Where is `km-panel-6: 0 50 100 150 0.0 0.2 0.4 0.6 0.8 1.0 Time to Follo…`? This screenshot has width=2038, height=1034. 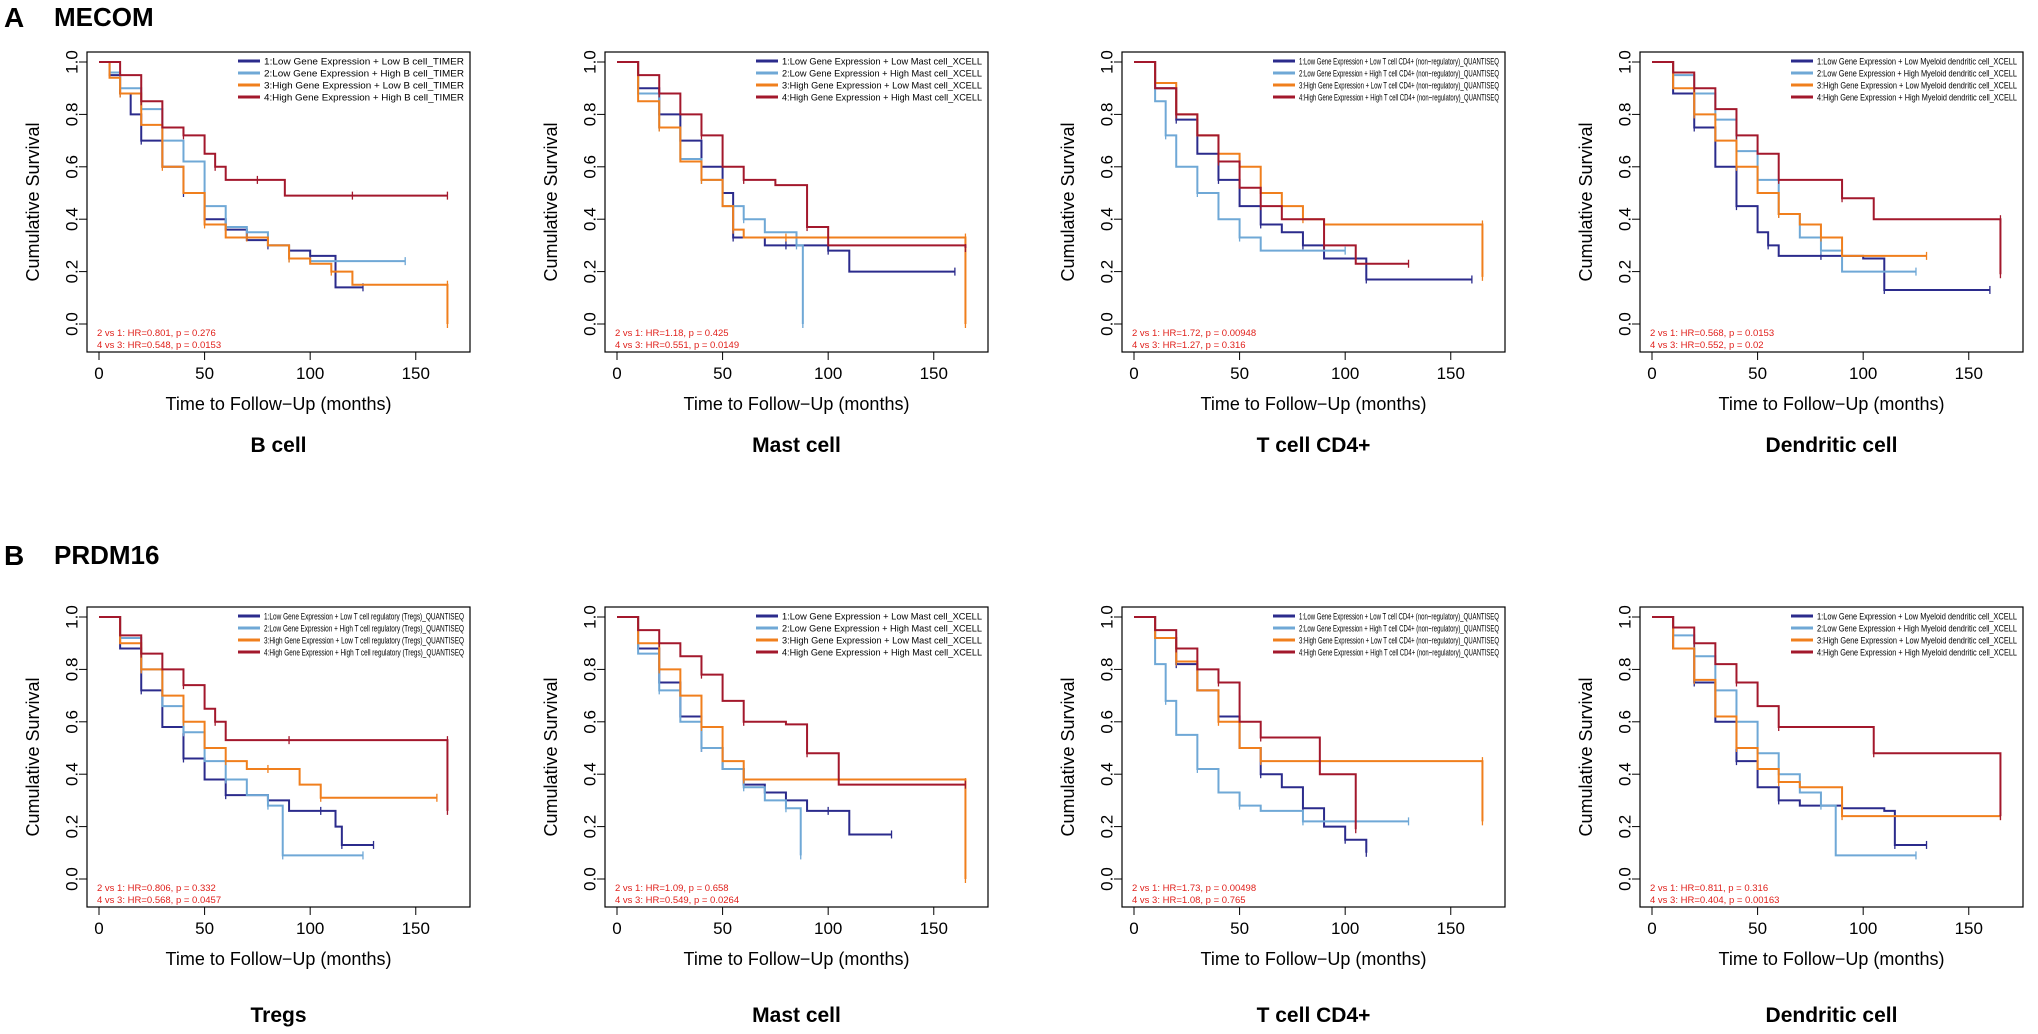 km-panel-6: 0 50 100 150 0.0 0.2 0.4 0.6 0.8 1.0 Time to Follo… is located at coordinates (765, 816).